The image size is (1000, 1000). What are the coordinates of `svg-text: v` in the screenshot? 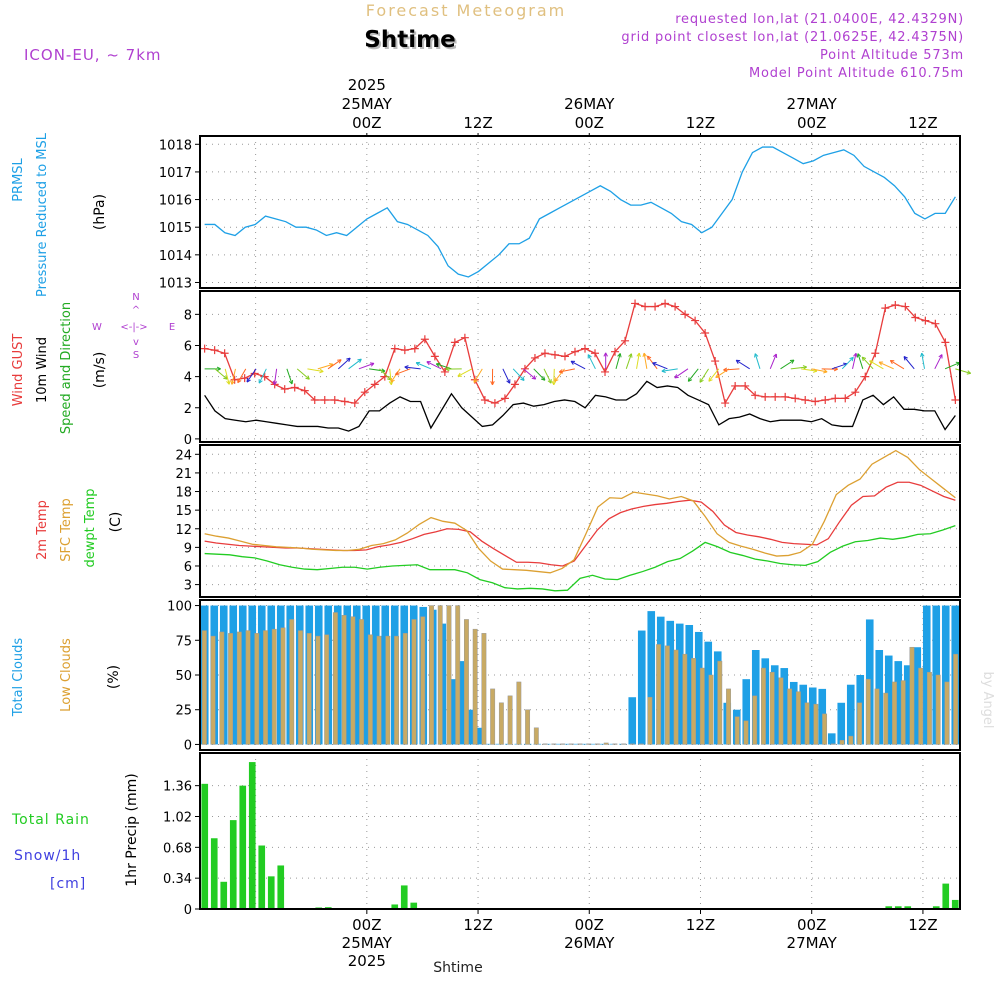 It's located at (136, 342).